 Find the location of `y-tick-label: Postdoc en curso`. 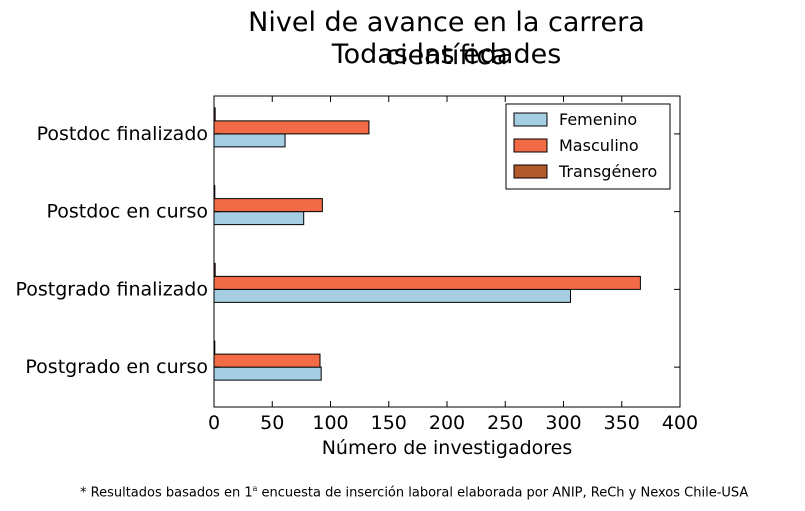

y-tick-label: Postdoc en curso is located at coordinates (127, 212).